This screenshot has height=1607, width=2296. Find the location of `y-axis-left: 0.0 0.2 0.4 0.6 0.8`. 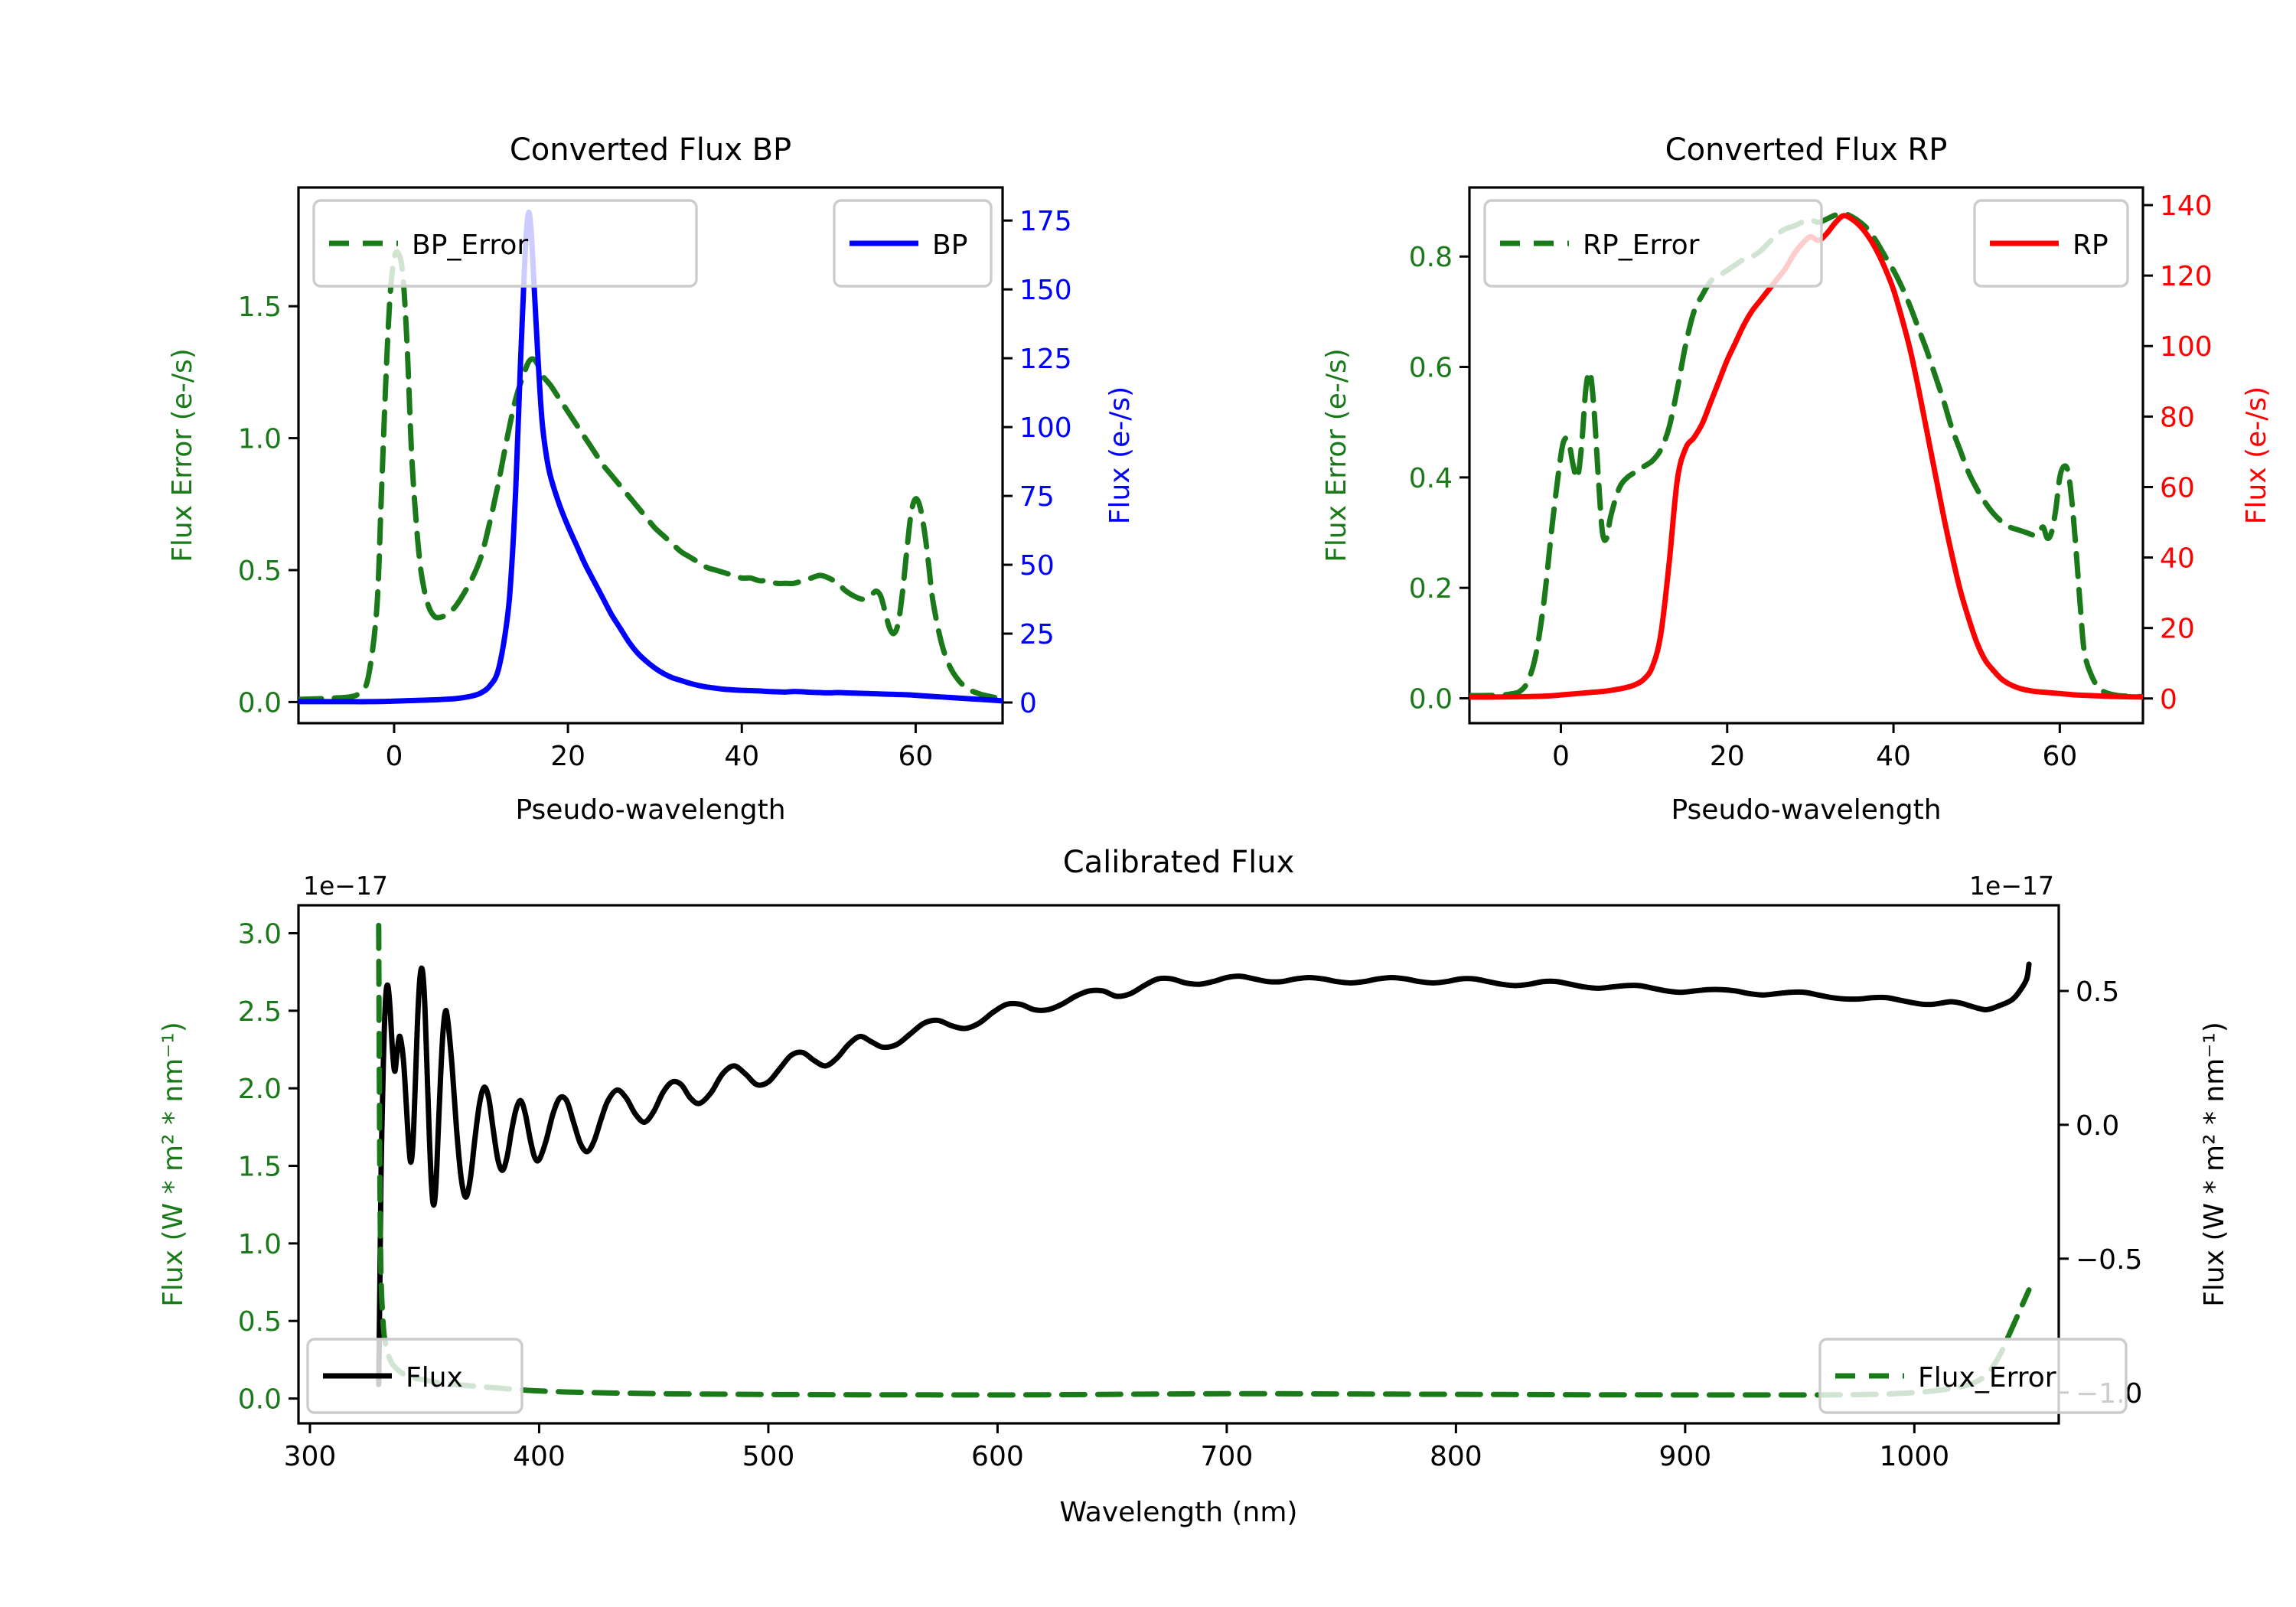

y-axis-left: 0.0 0.2 0.4 0.6 0.8 is located at coordinates (1439, 479).